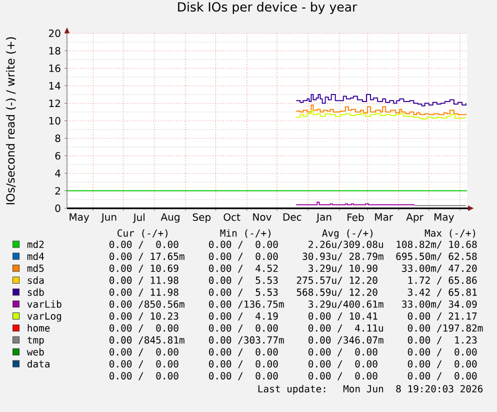 The image size is (497, 412). Describe the element at coordinates (35, 256) in the screenshot. I see `legend-label: md4` at that location.